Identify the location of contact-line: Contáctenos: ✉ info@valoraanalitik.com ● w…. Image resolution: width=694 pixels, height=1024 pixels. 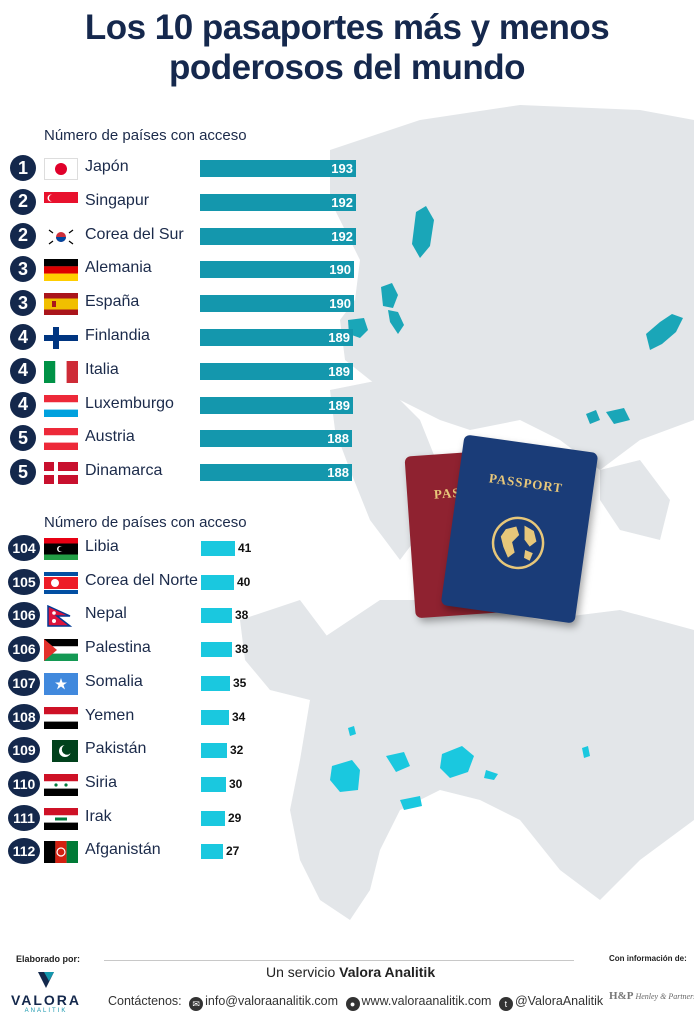
(355, 1002).